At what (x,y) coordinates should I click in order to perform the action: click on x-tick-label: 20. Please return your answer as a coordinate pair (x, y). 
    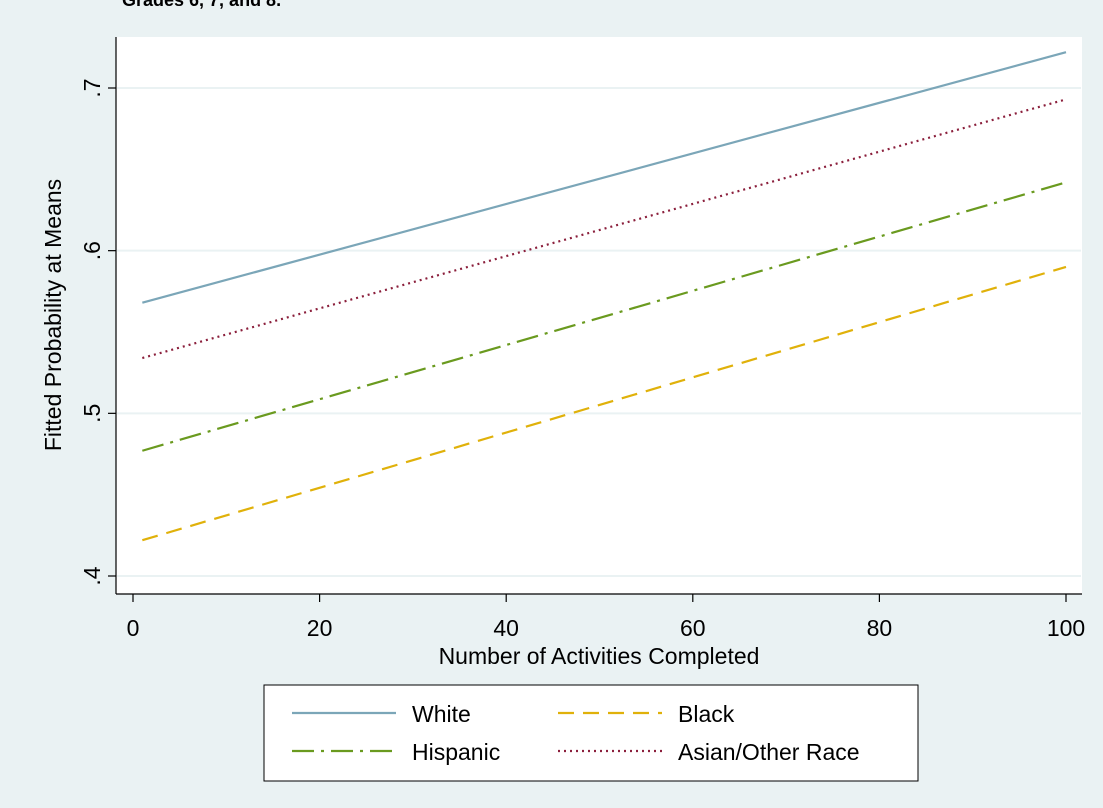
    Looking at the image, I should click on (320, 628).